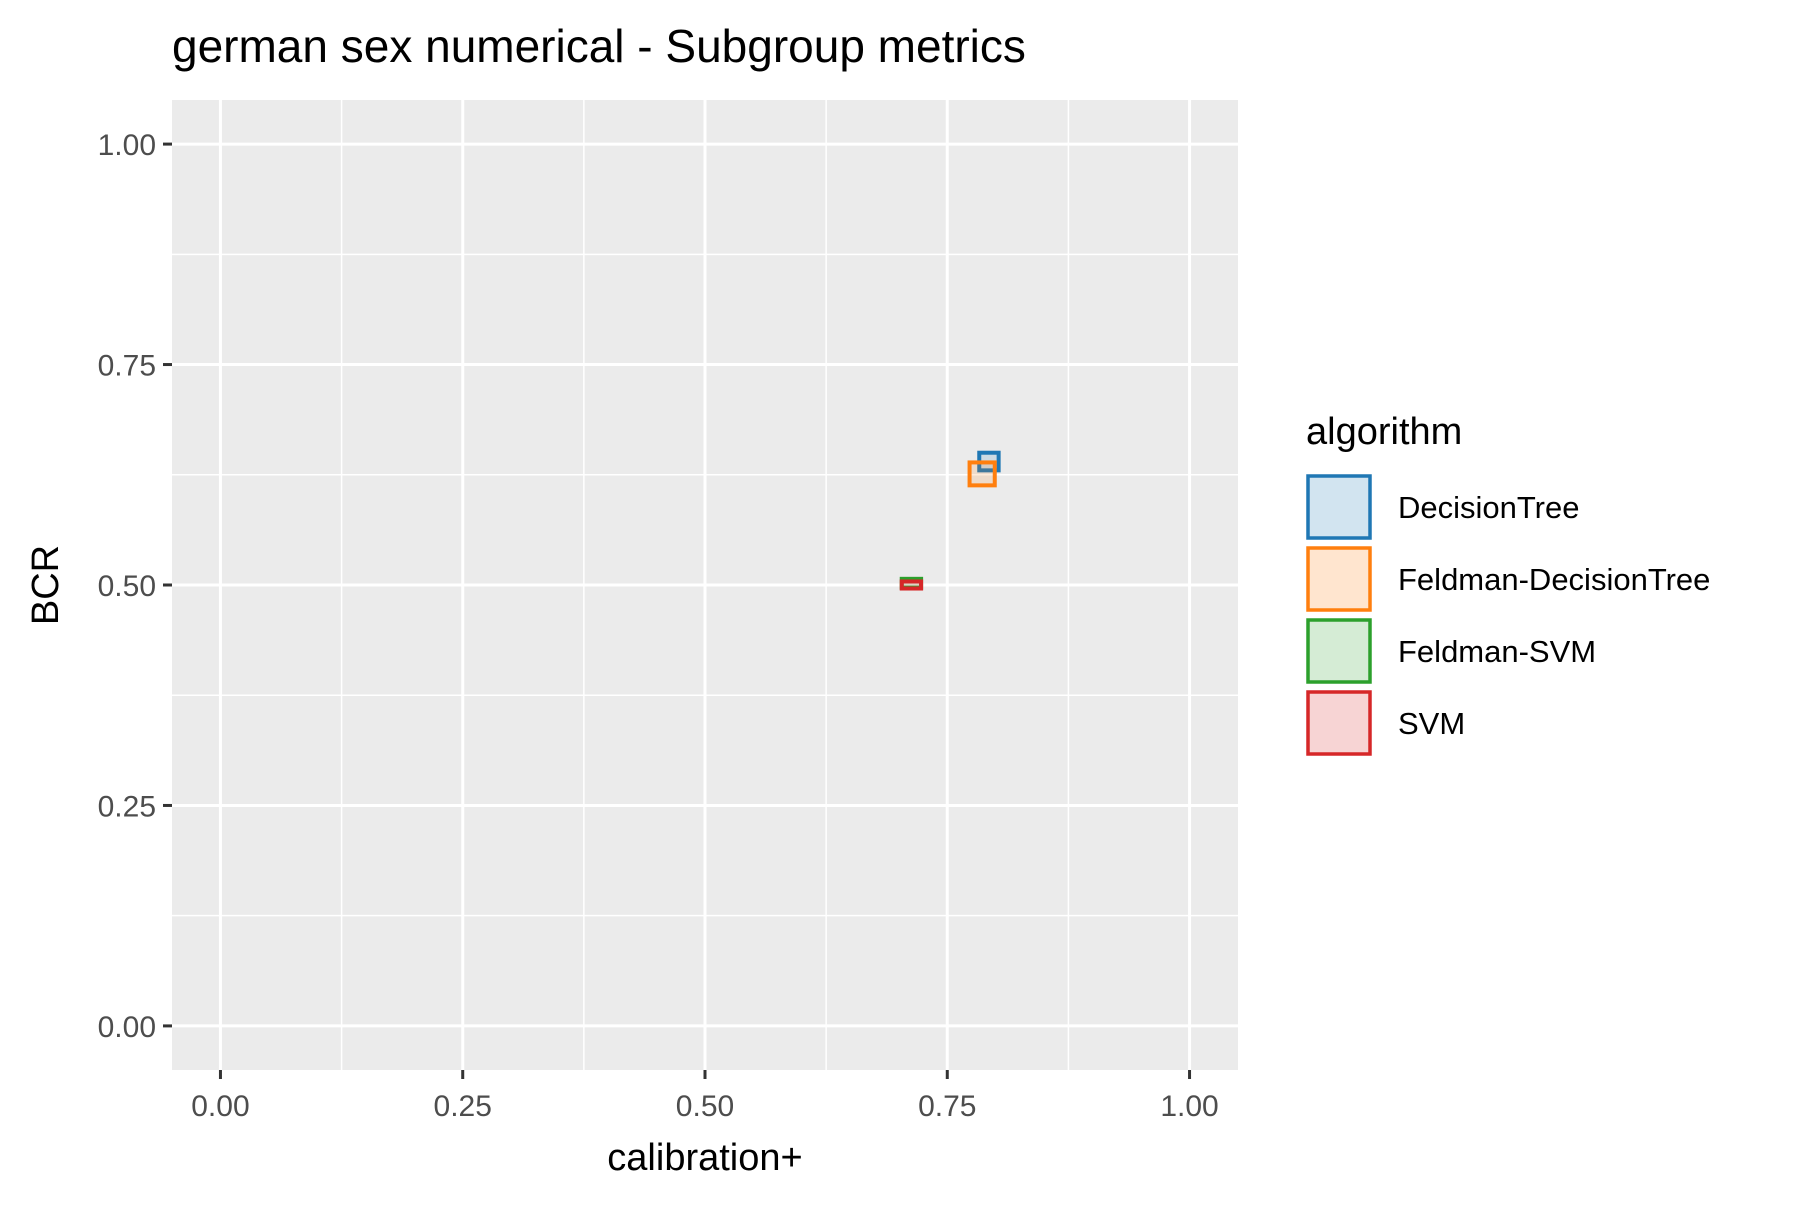 The image size is (1800, 1205). I want to click on legend-label: Feldman-SVM, so click(1497, 651).